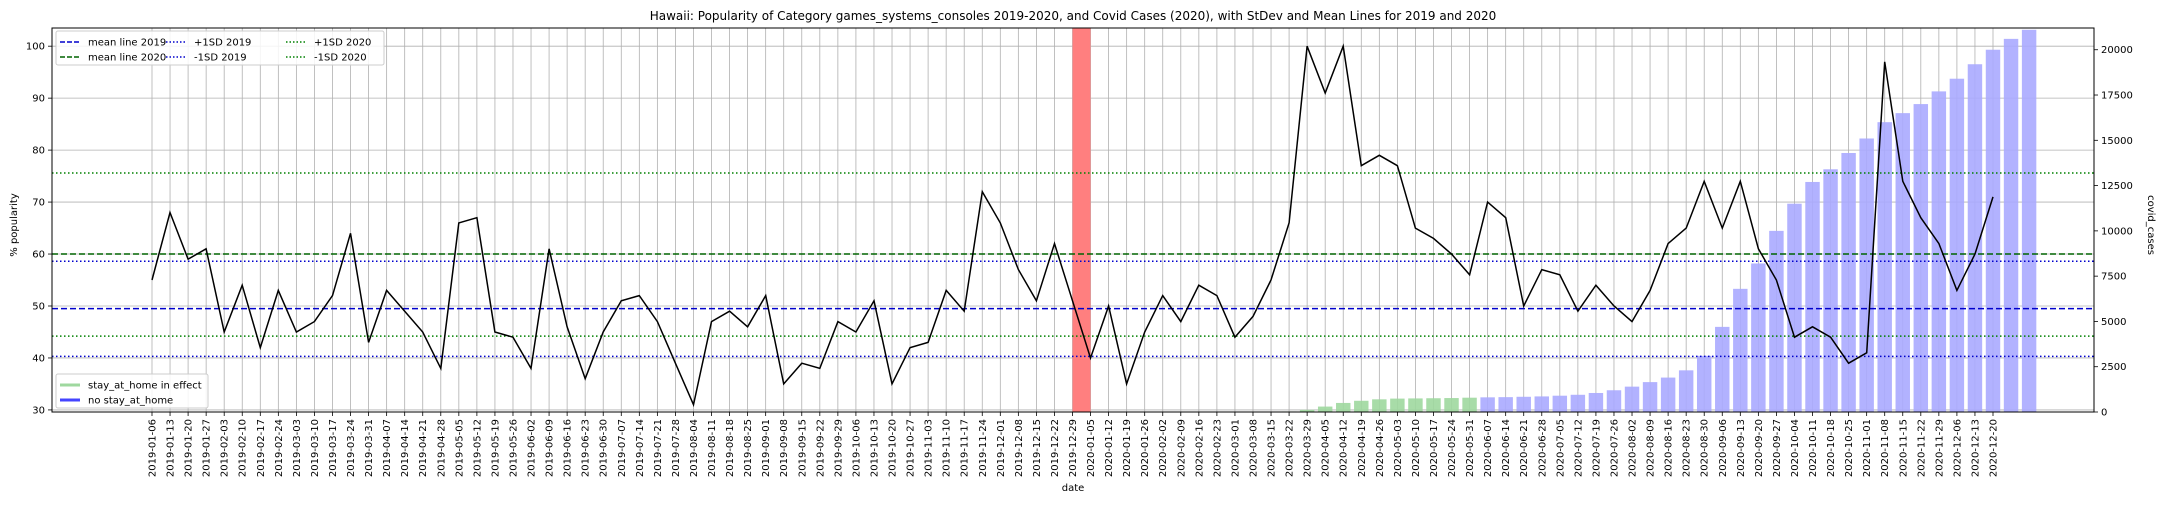 This screenshot has width=2160, height=508. Describe the element at coordinates (1777, 448) in the screenshot. I see `x-tick-label: 2020-09-27` at that location.